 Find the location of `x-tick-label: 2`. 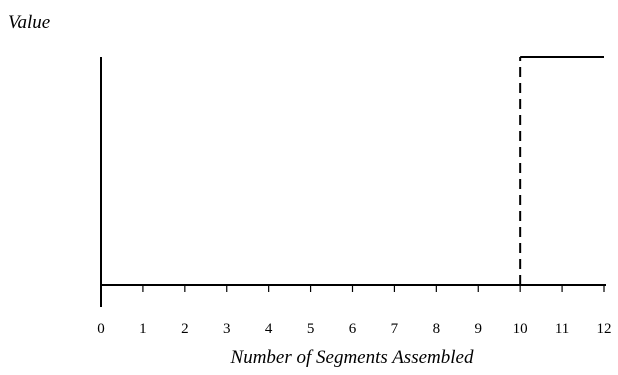

x-tick-label: 2 is located at coordinates (185, 329).